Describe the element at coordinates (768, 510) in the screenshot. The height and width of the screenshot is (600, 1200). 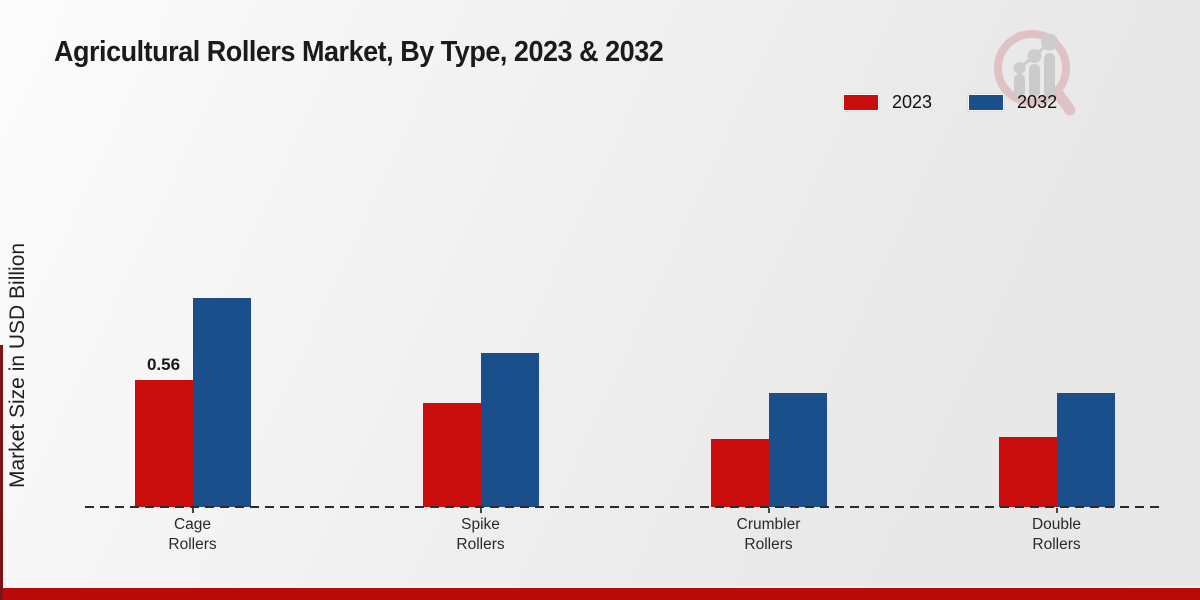
I see `x-axis-tick-crumbler-rollers` at that location.